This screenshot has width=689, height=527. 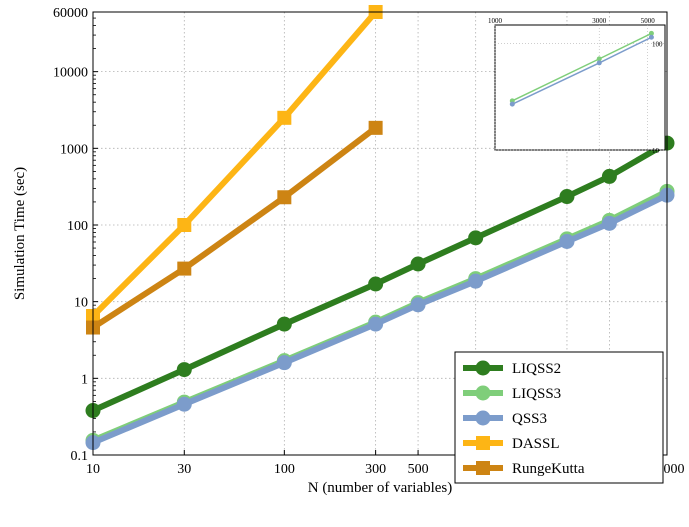 I want to click on inset-frame, so click(x=580, y=87).